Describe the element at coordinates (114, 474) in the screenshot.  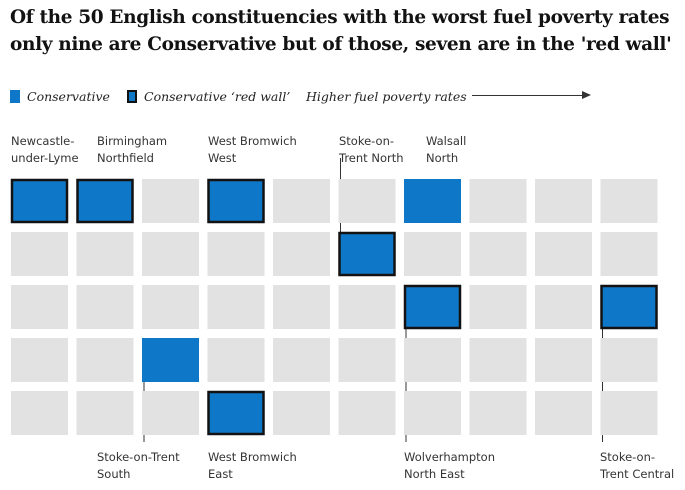
I see `label-line: South` at that location.